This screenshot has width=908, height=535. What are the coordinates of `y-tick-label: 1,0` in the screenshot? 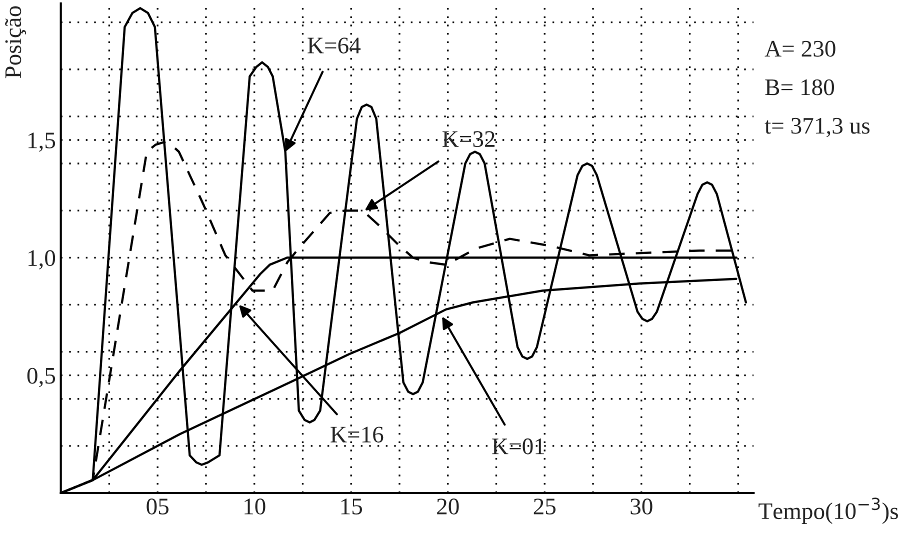 It's located at (42, 260).